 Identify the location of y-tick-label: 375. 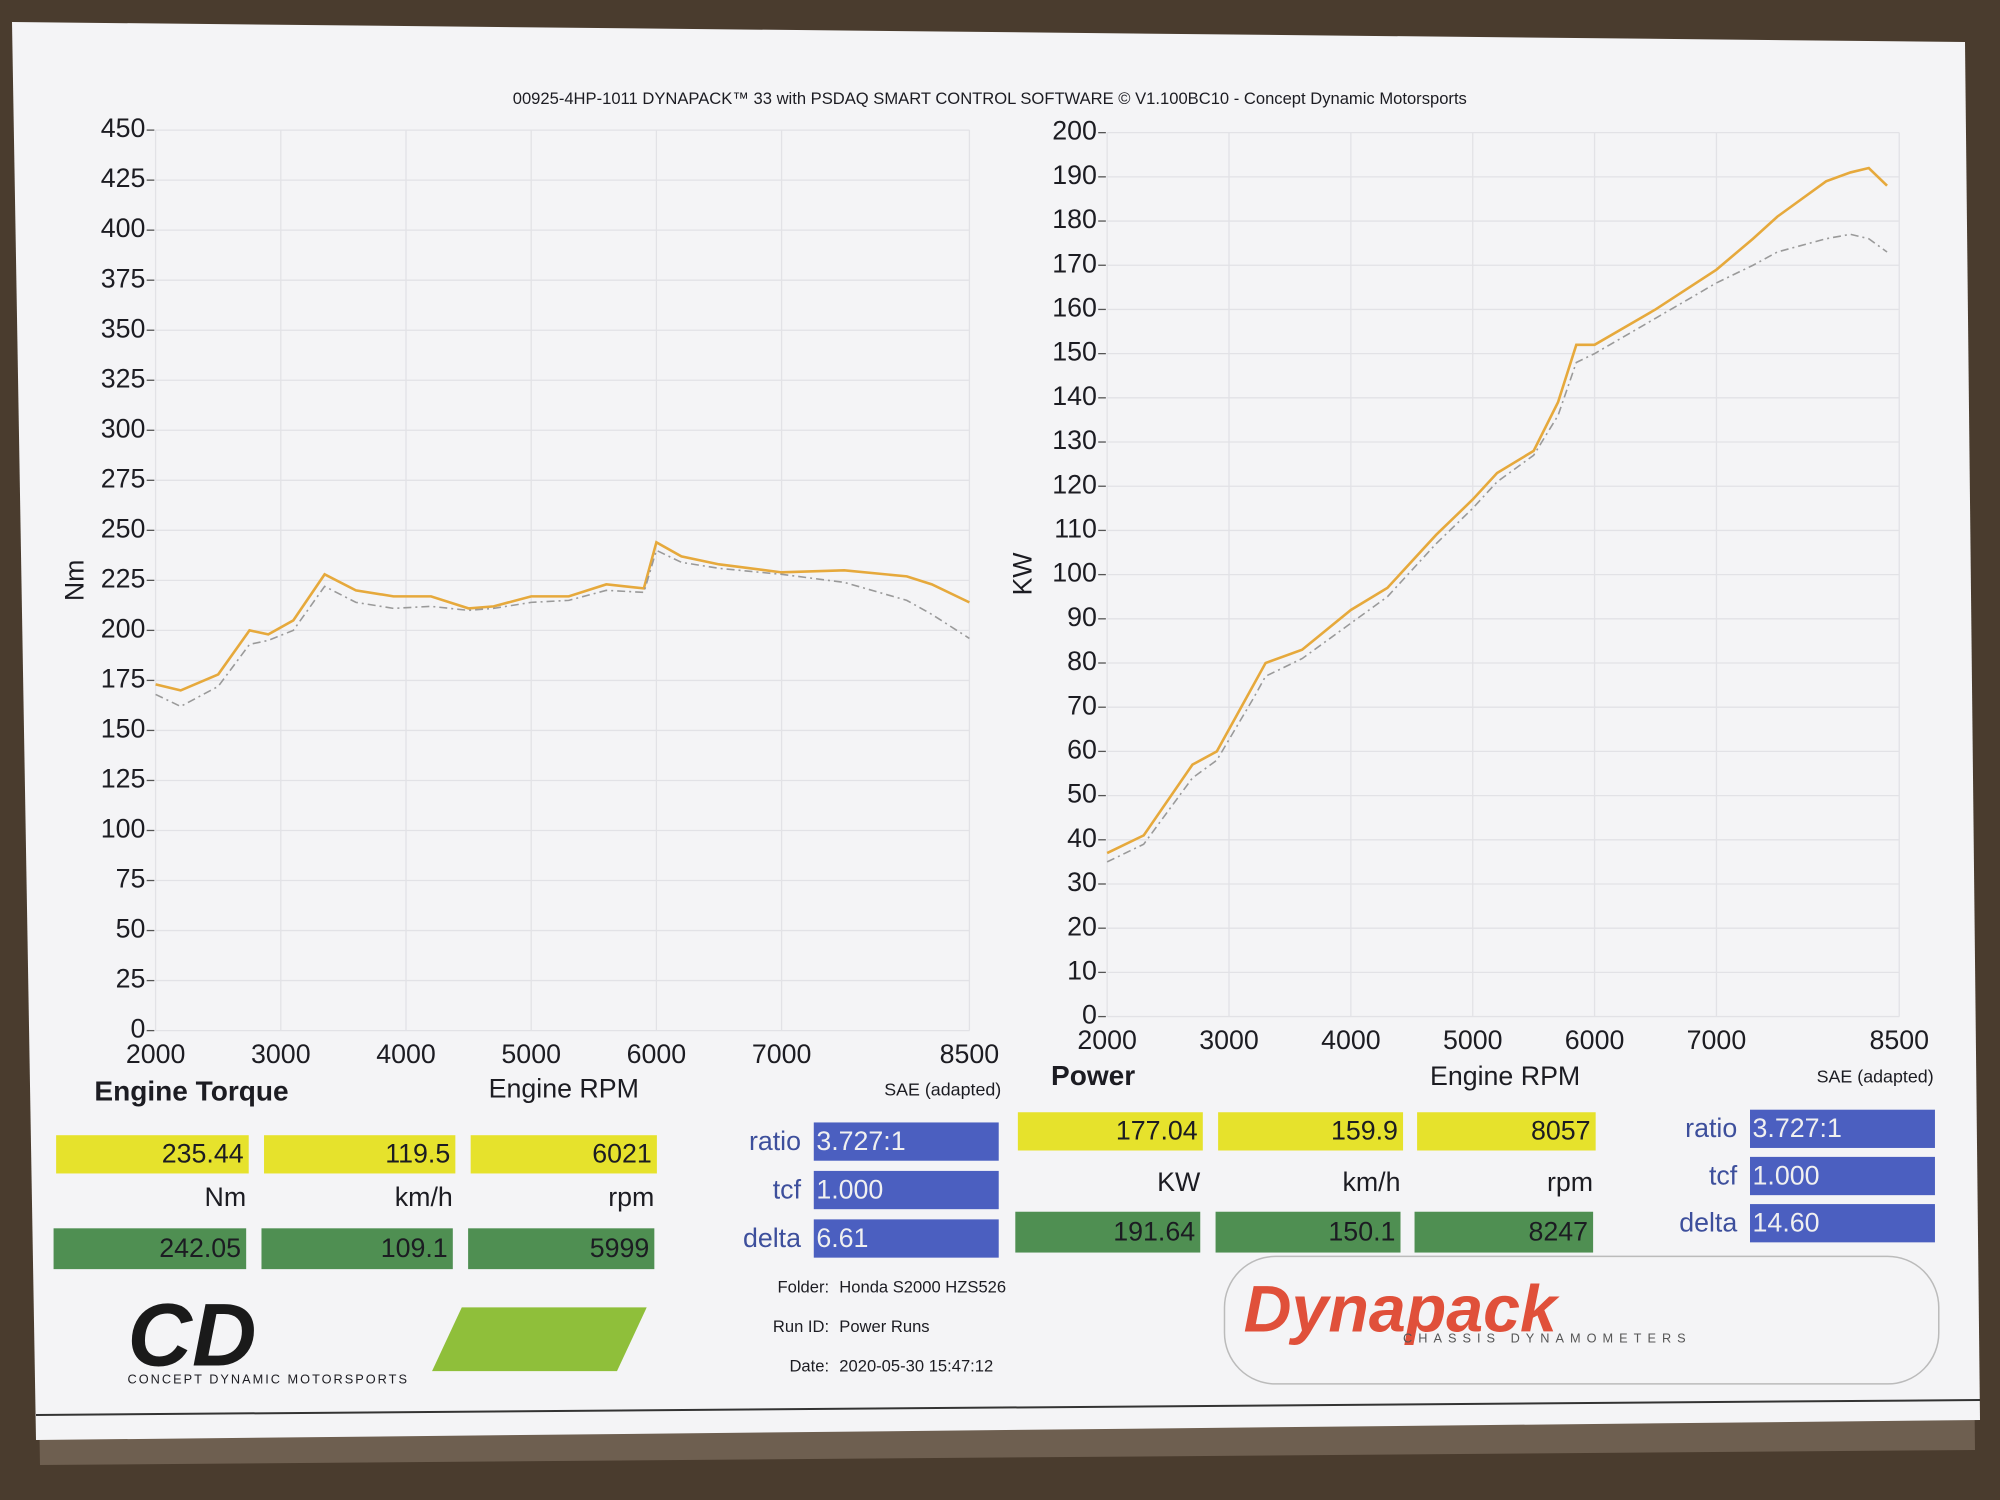
(123, 278).